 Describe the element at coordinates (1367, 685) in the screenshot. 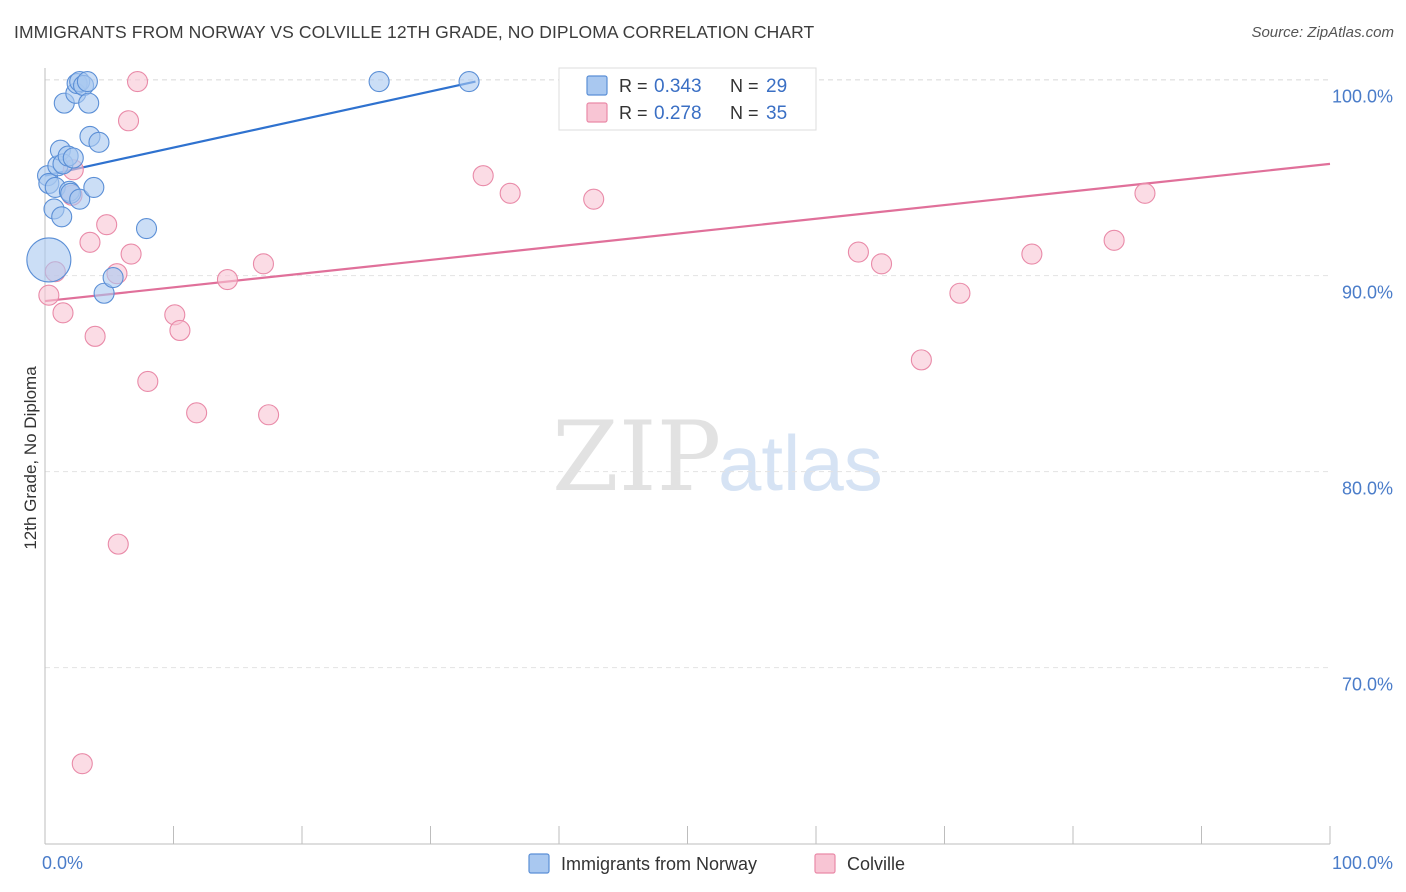

I see `y-tick-label-0: 70.0%` at that location.